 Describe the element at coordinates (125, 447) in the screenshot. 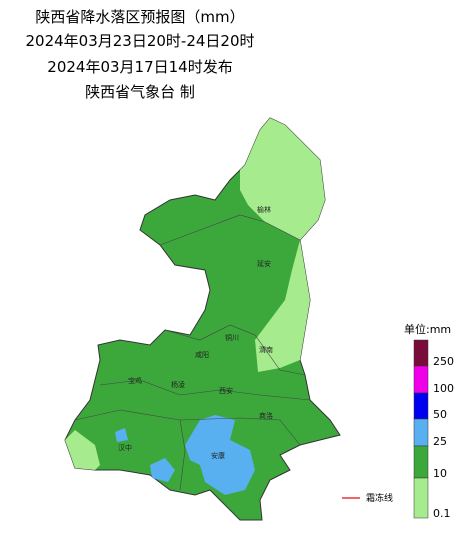

I see `city-label: 汉中` at that location.